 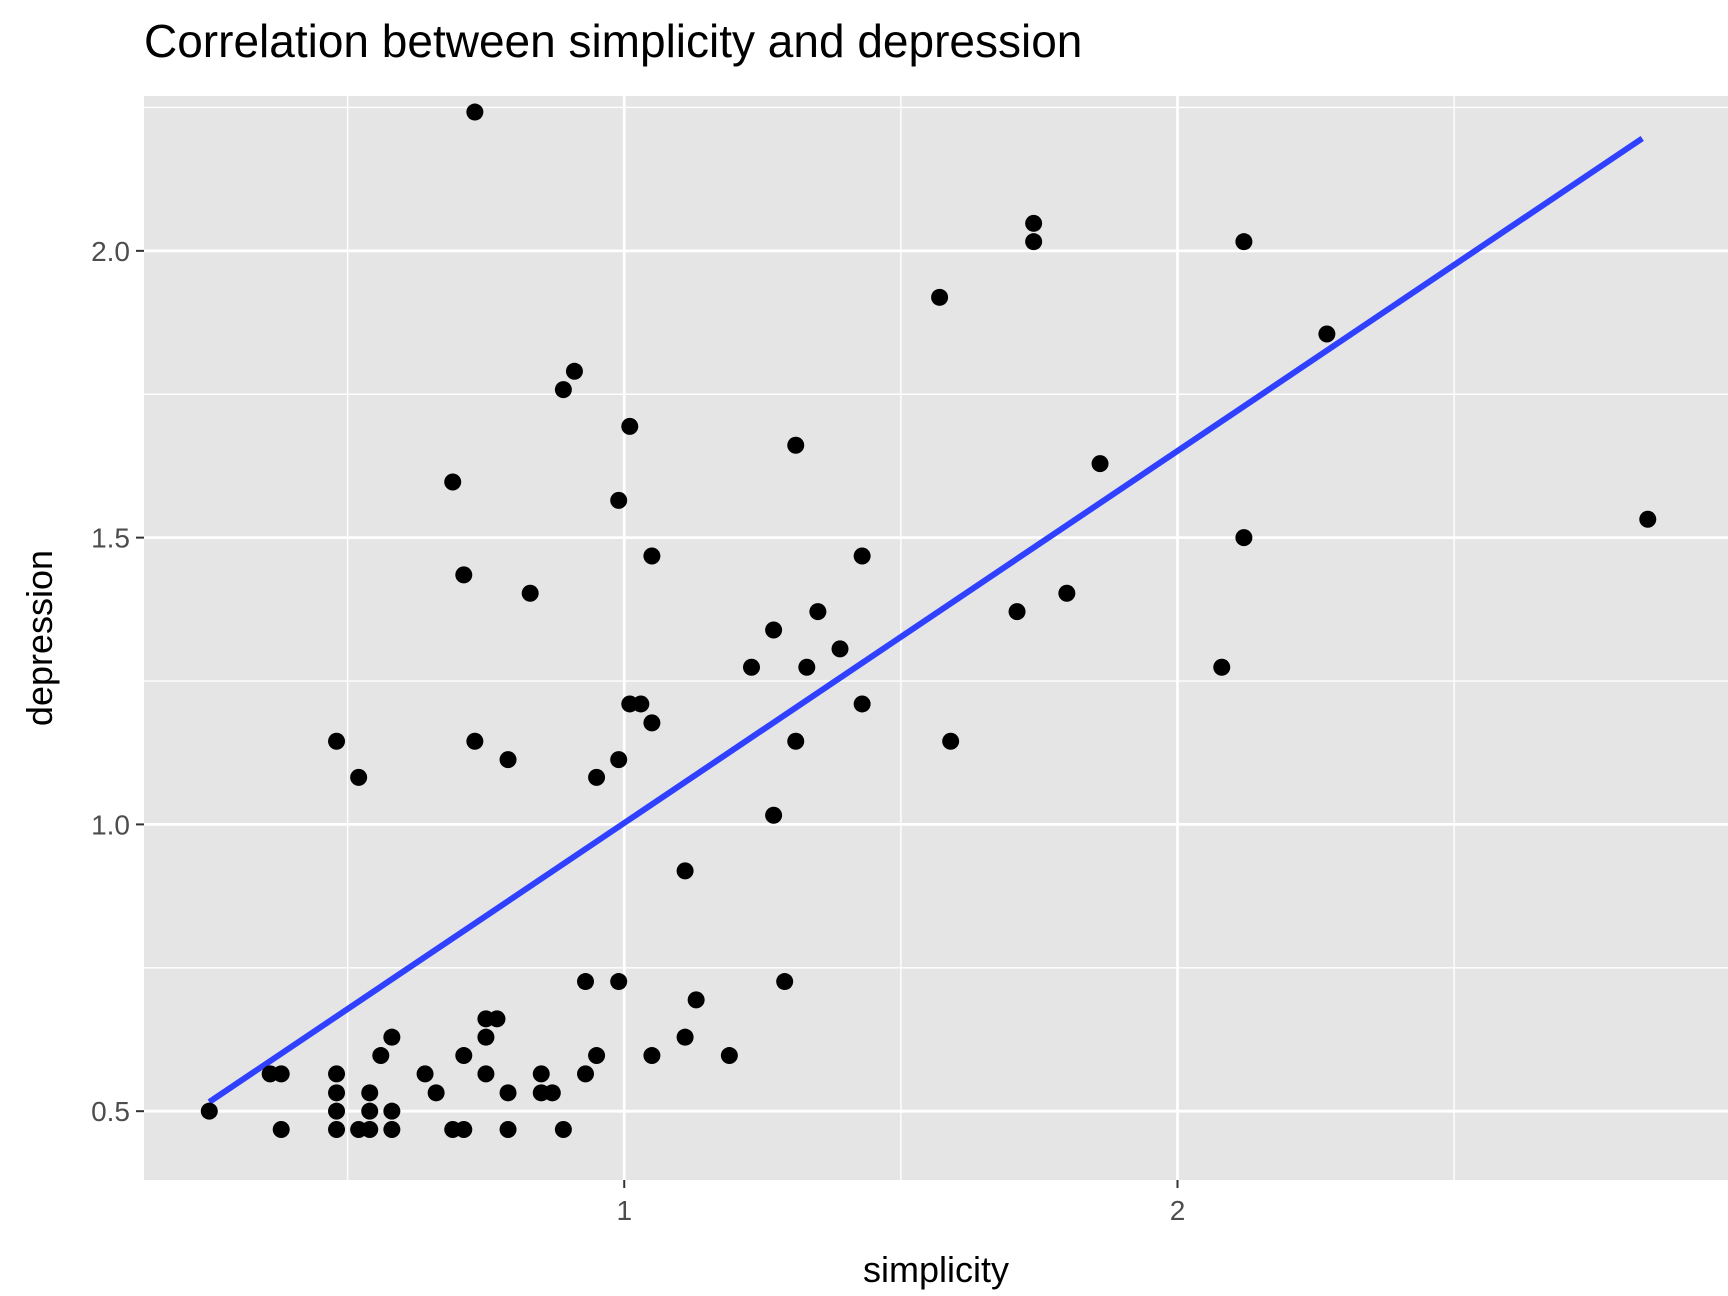 I want to click on y-tick-label: 0.5, so click(x=110, y=1111).